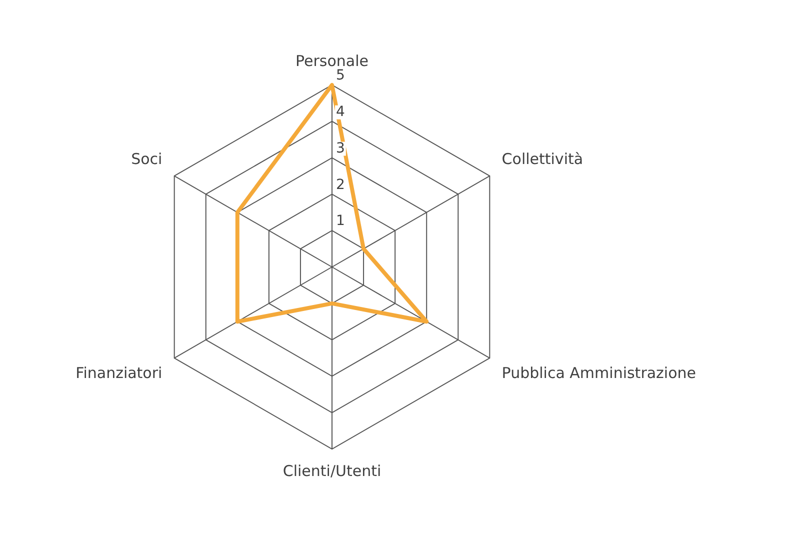 This screenshot has width=793, height=534. Describe the element at coordinates (332, 471) in the screenshot. I see `spoke-label: Clienti/Utenti` at that location.